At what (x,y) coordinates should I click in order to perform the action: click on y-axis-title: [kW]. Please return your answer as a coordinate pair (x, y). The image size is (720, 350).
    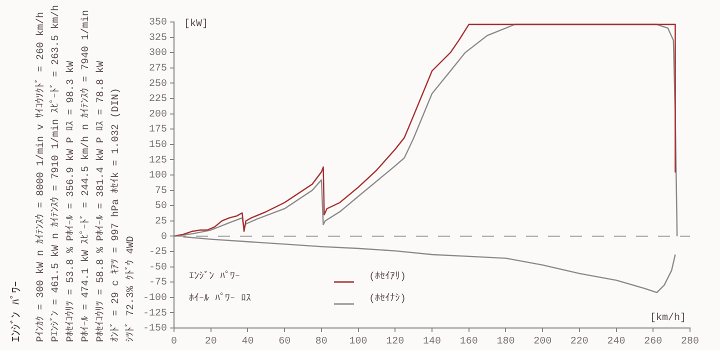
    Looking at the image, I should click on (196, 24).